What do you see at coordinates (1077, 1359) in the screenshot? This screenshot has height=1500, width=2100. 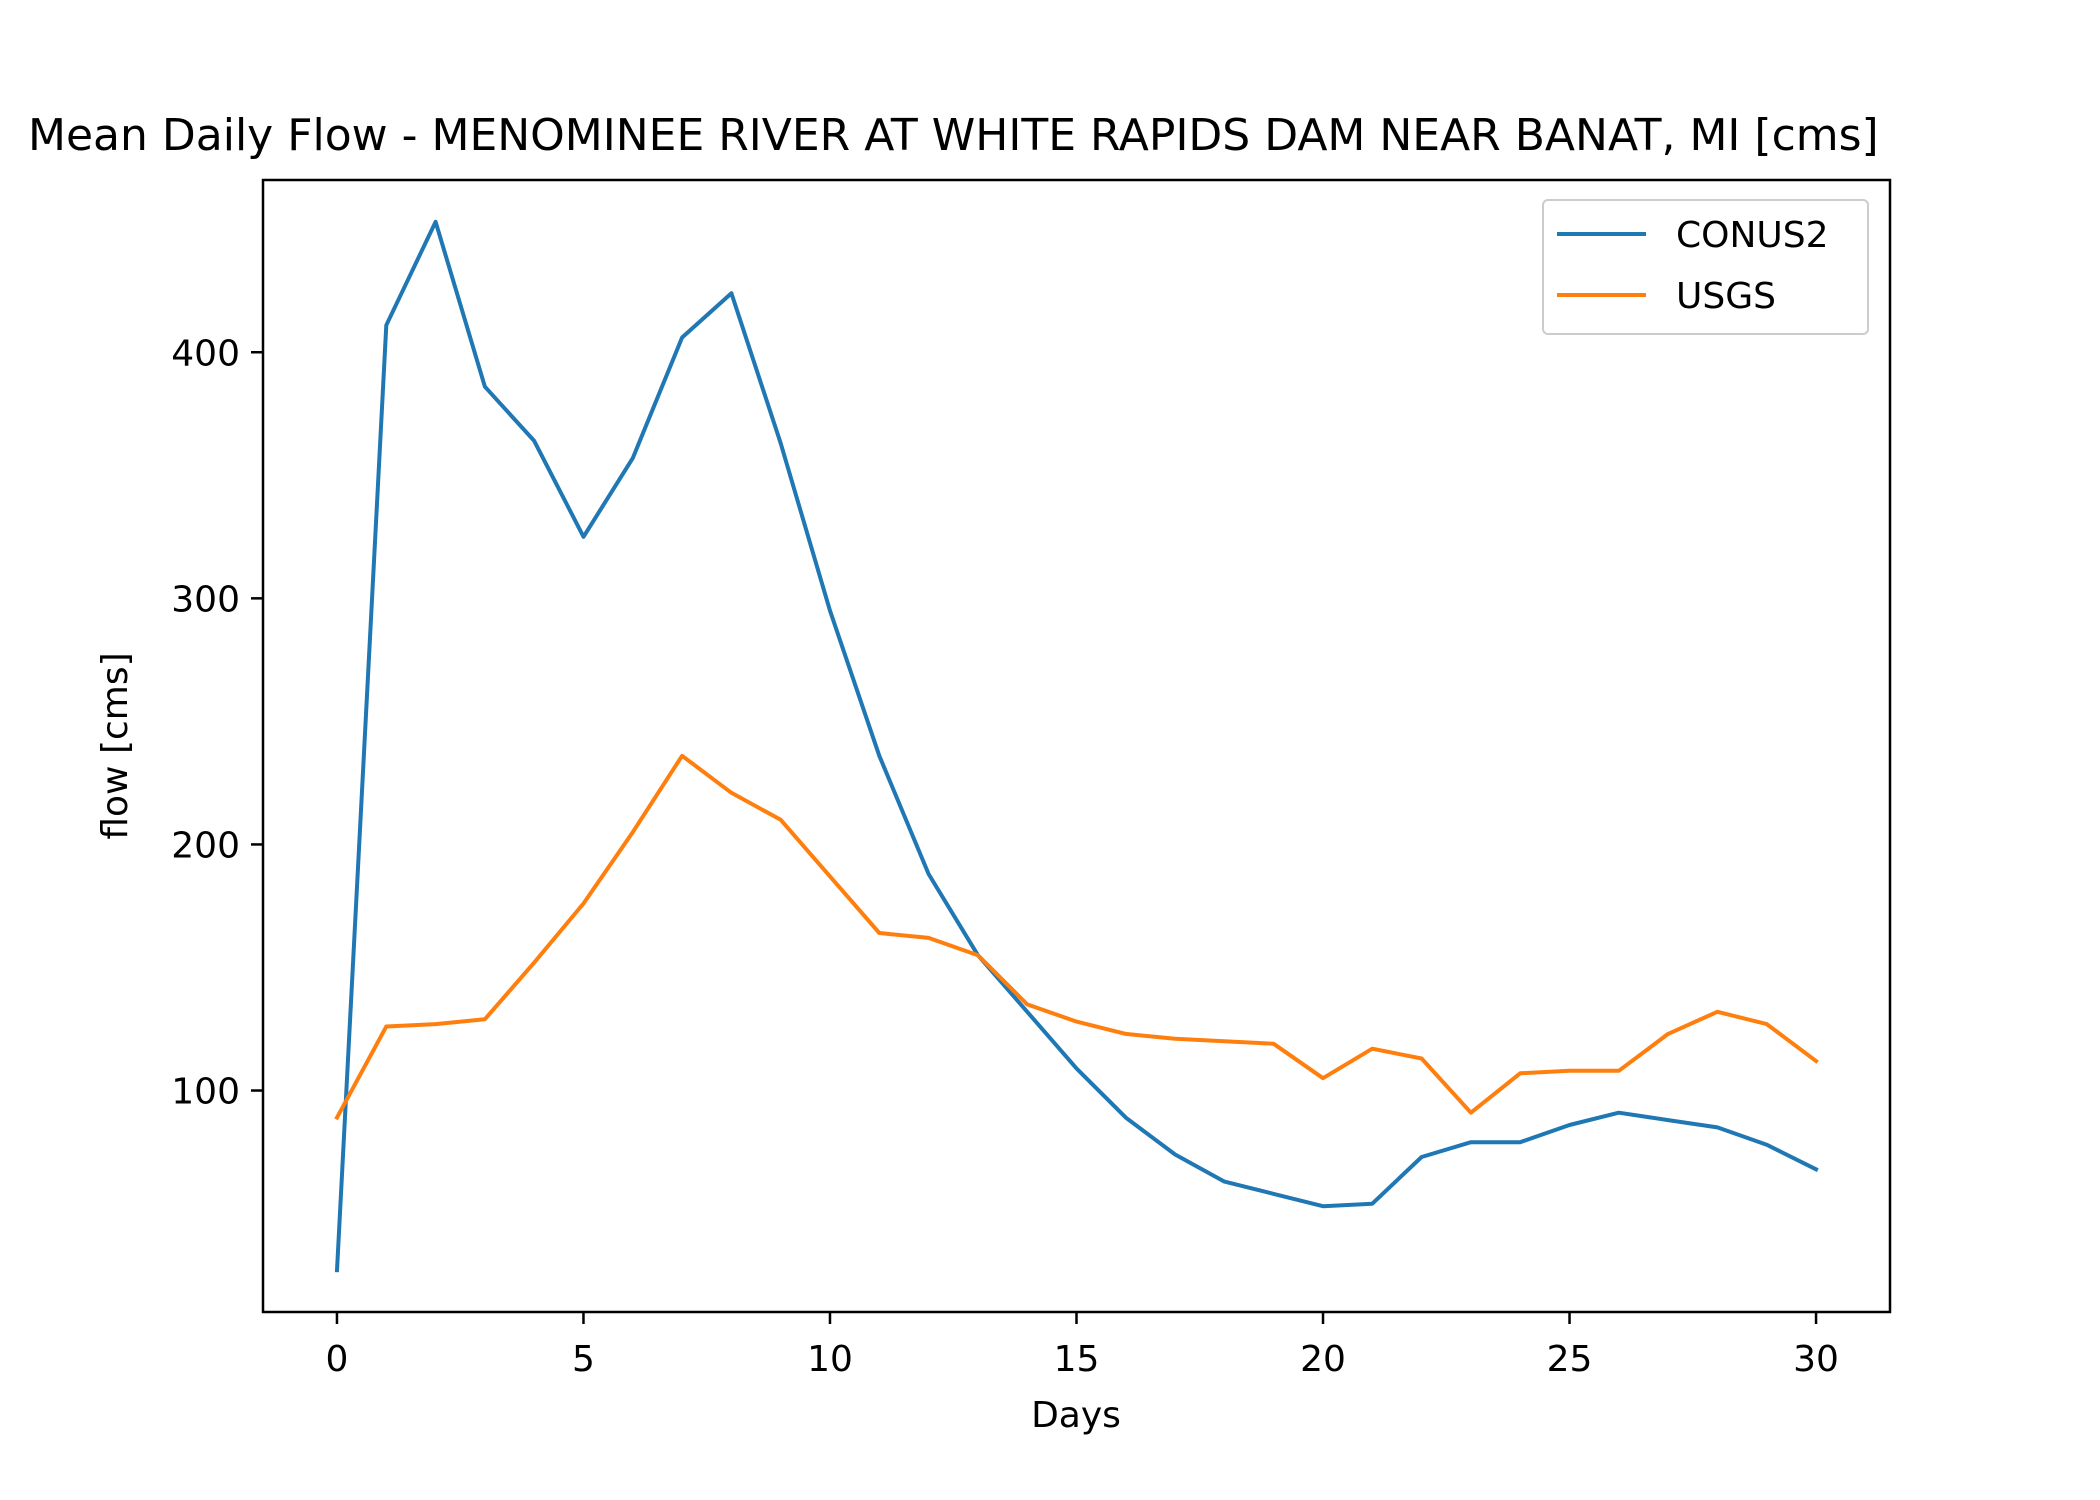 I see `x-tick-label: 15` at bounding box center [1077, 1359].